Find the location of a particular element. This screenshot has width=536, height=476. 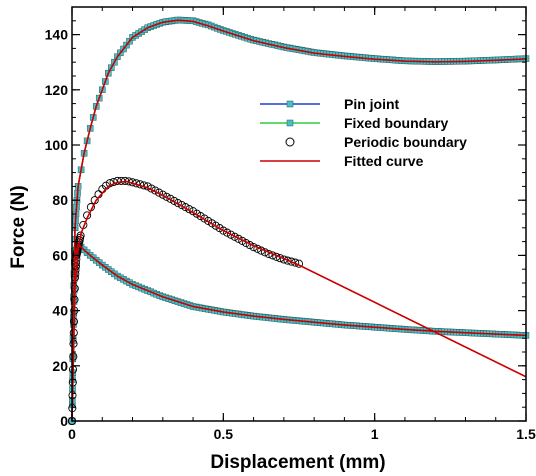

y-tick-label: 60 is located at coordinates (60, 255).